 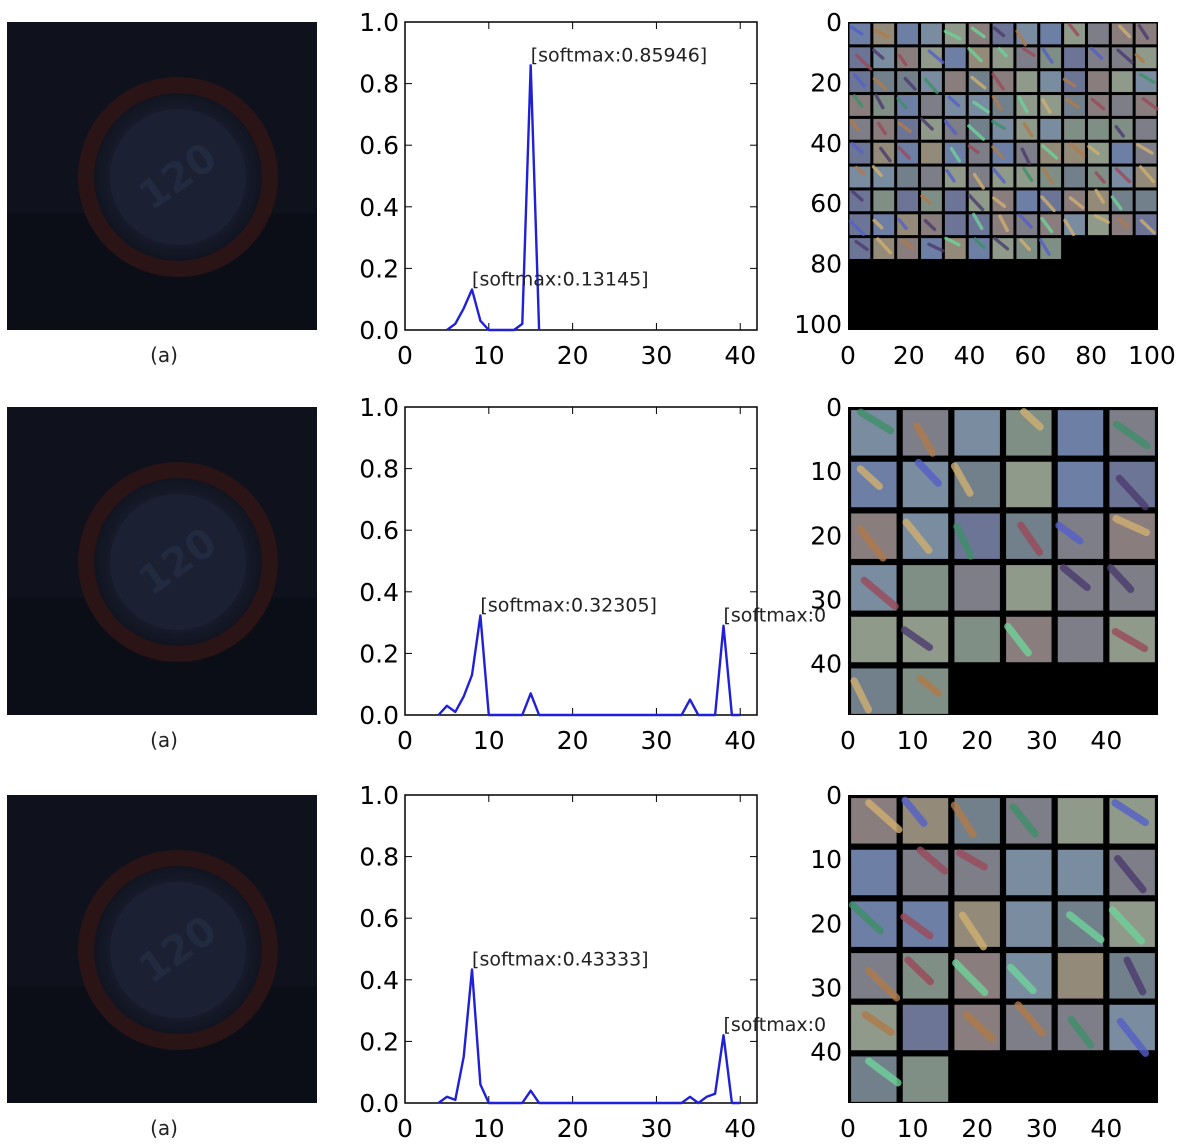 I want to click on y-tick-label: 0, so click(x=834, y=407).